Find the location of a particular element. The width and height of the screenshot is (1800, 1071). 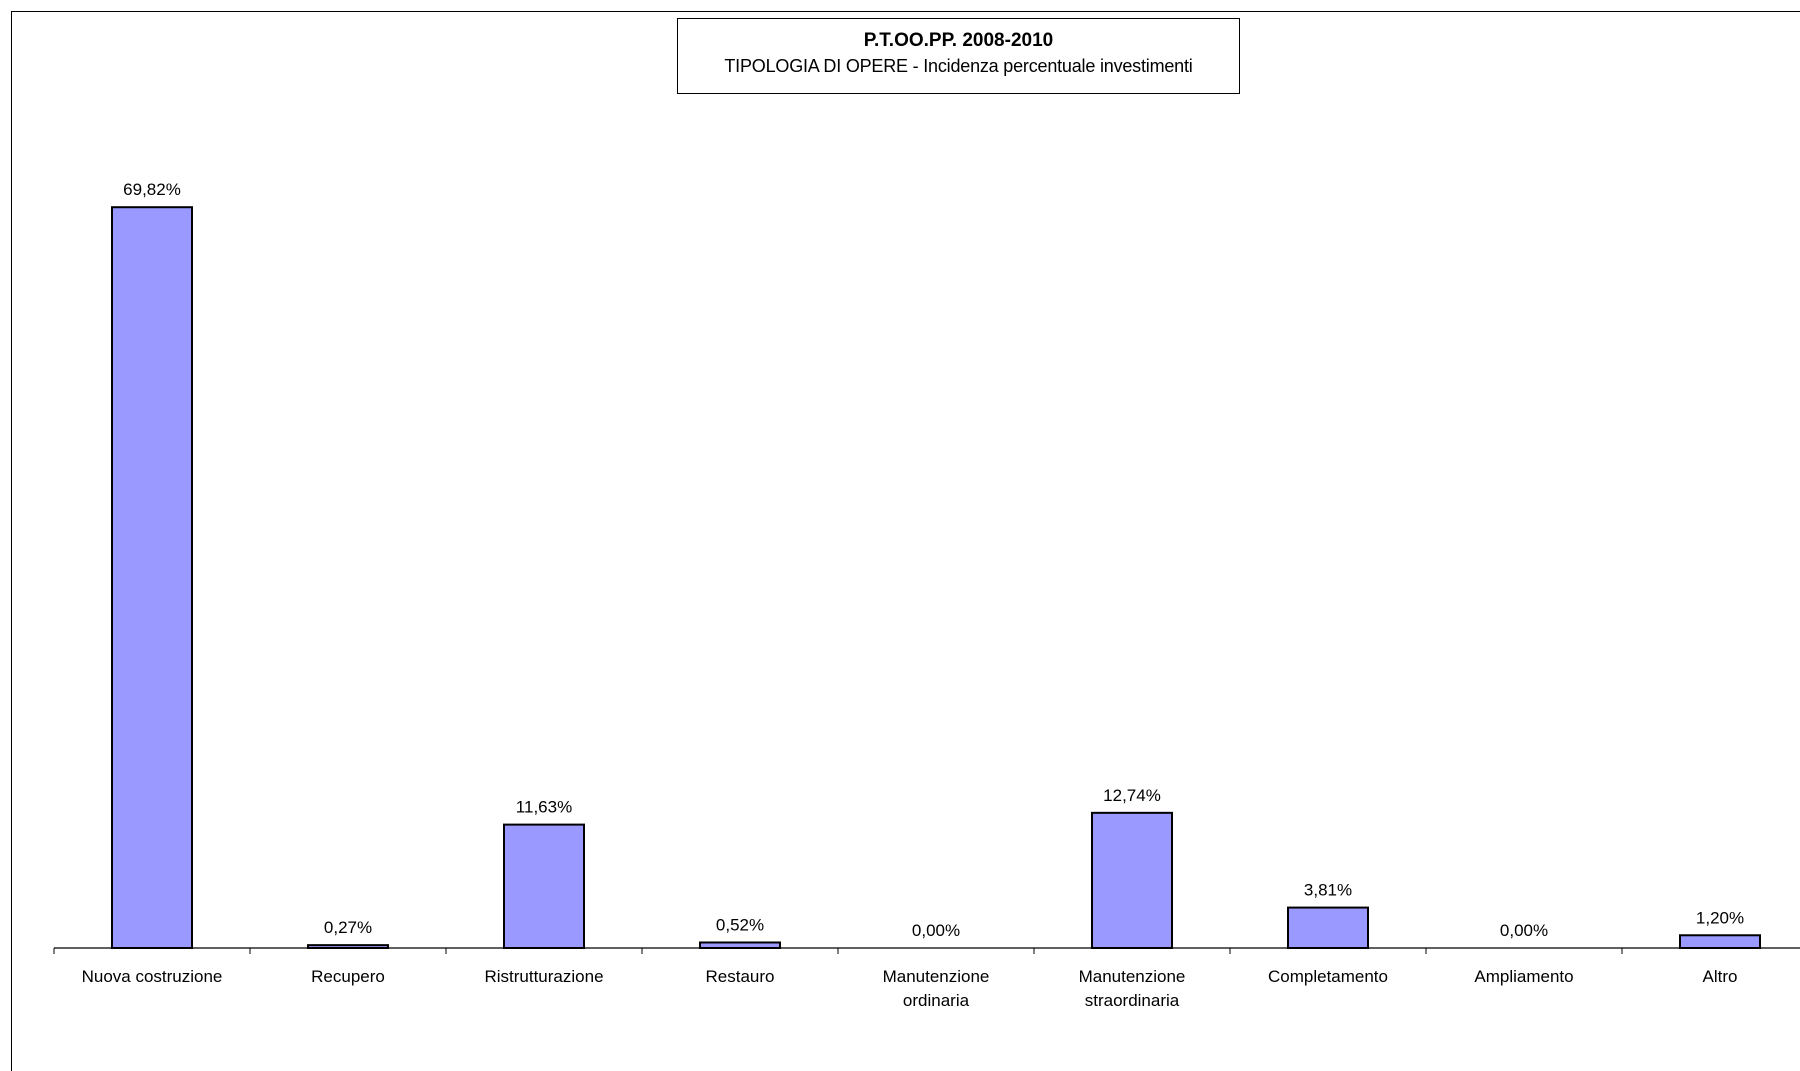

data-label-3: 0,52% is located at coordinates (740, 924).